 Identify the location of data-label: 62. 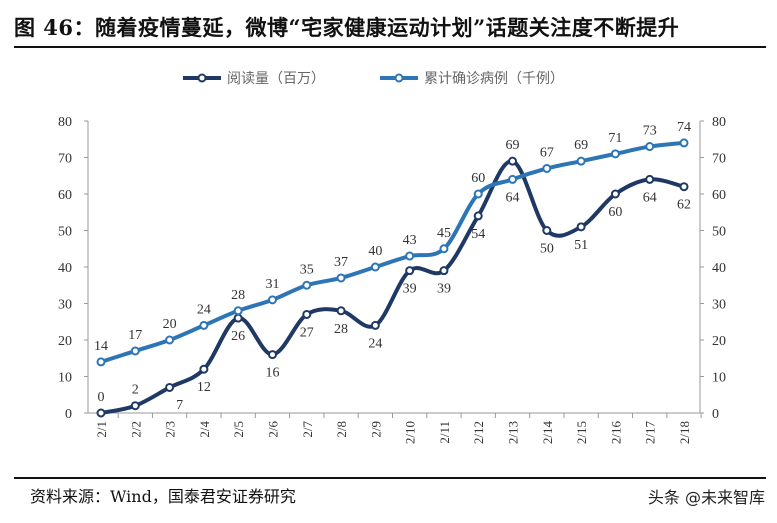
(684, 205).